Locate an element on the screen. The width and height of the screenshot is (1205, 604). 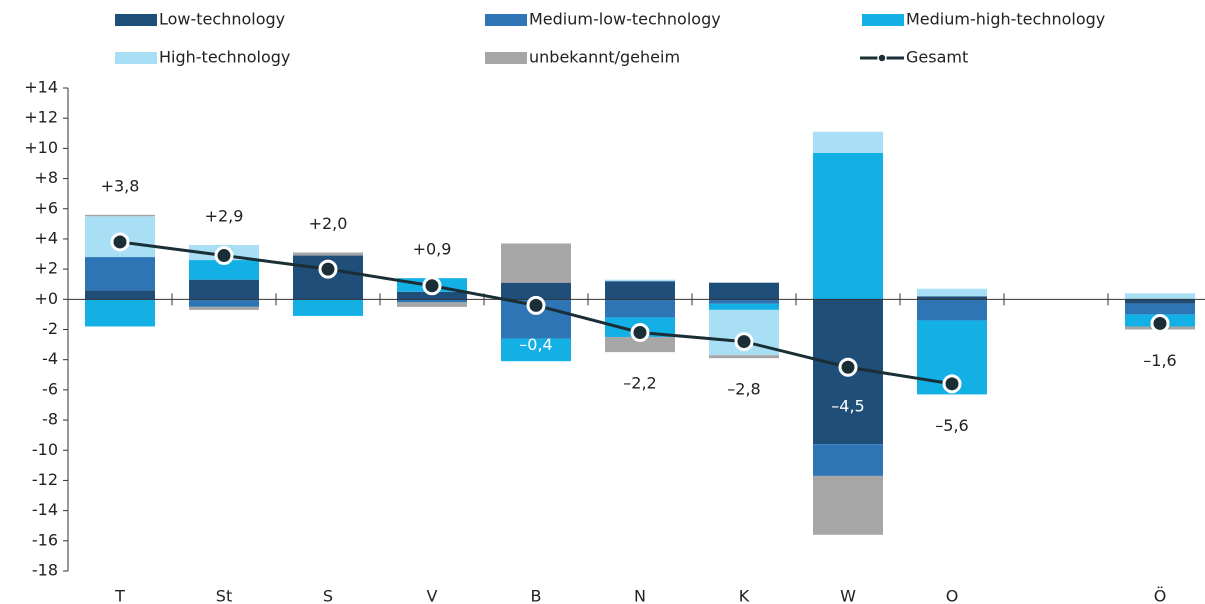
x-tick-label: S is located at coordinates (328, 595).